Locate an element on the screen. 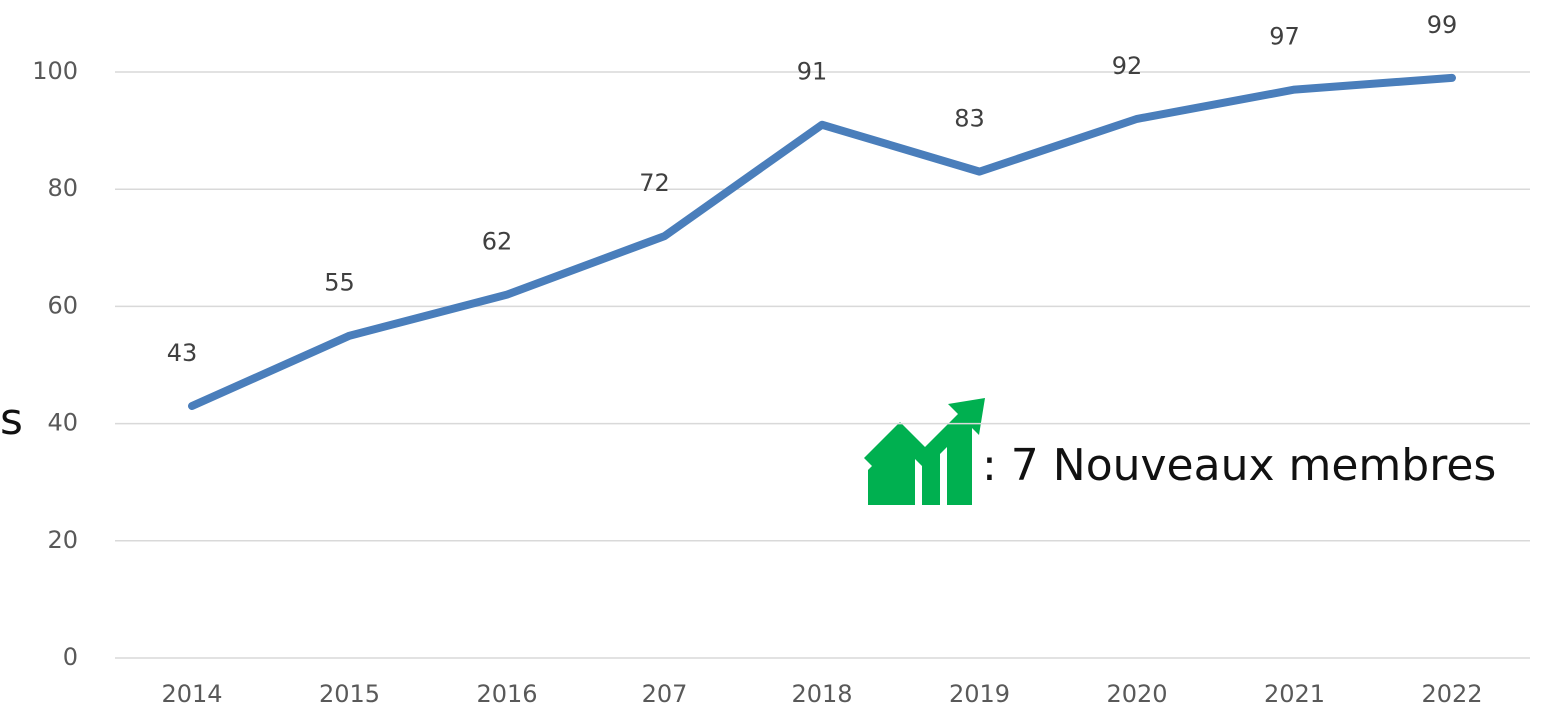  cropped-text: s is located at coordinates (11, 419).